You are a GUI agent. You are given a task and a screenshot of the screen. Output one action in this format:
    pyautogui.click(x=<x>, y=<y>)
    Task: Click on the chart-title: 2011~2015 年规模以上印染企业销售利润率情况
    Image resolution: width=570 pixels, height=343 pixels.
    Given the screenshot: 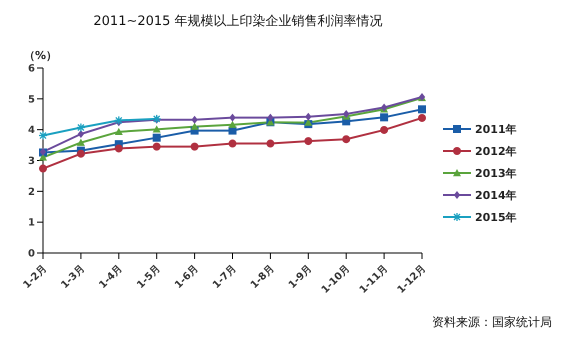 What is the action you would take?
    pyautogui.click(x=238, y=21)
    